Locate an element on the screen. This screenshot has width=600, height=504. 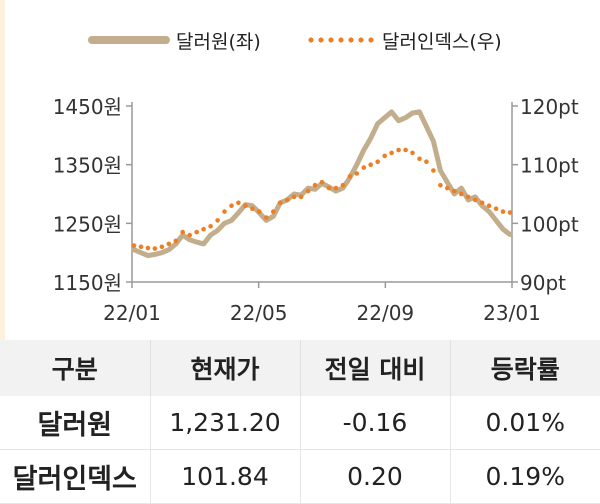
table-header-row: 구분 현재가 전일 대비 등락률 is located at coordinates (300, 368).